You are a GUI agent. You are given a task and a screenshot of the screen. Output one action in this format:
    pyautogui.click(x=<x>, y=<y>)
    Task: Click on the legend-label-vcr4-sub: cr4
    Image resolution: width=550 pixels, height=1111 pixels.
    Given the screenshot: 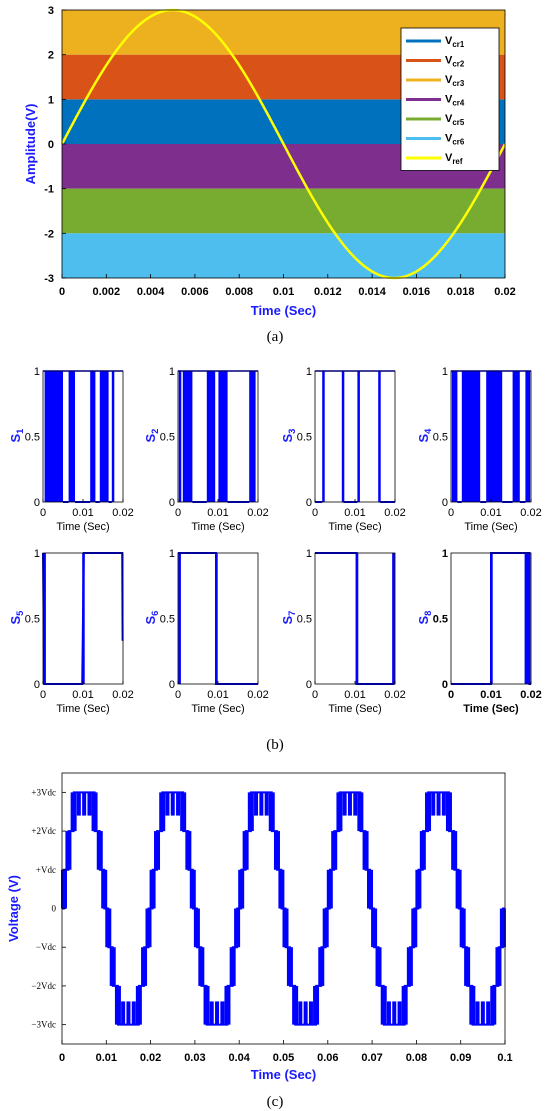 What is the action you would take?
    pyautogui.click(x=458, y=103)
    